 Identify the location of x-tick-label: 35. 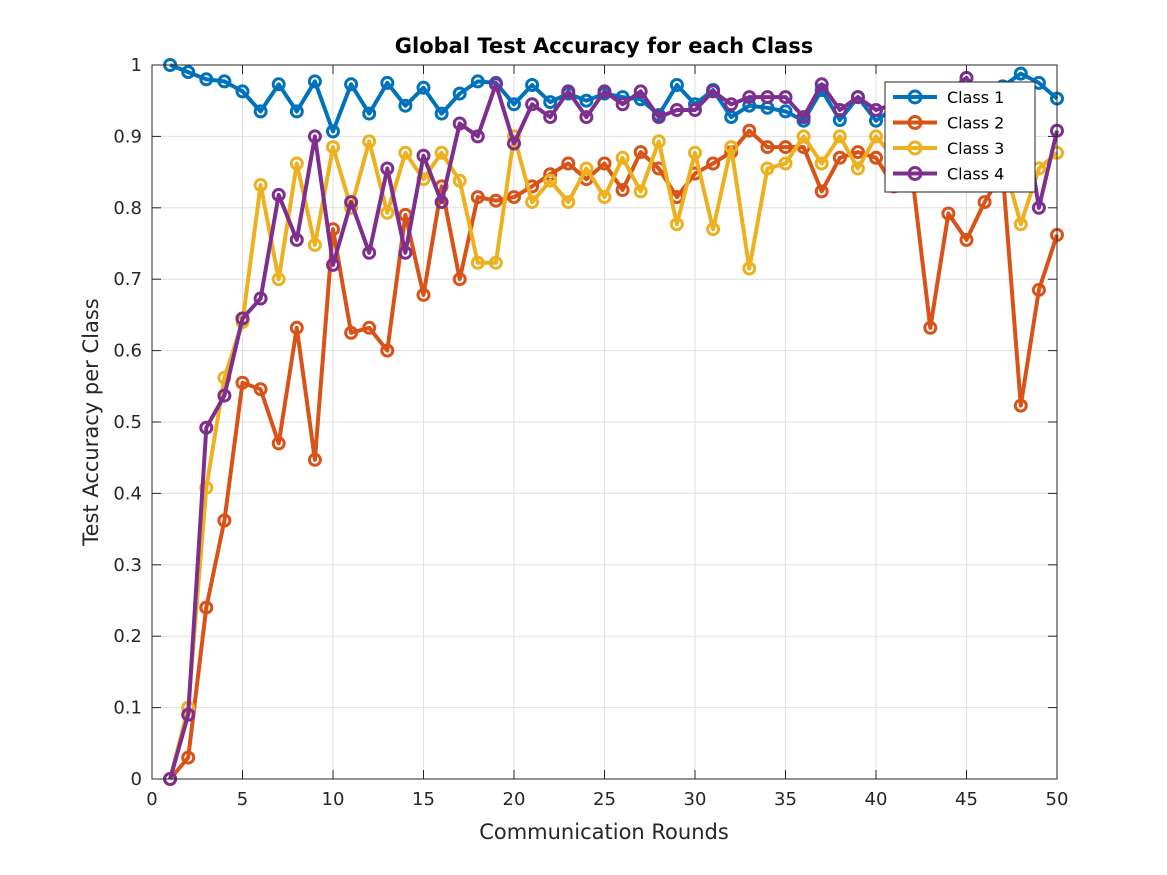
(785, 799).